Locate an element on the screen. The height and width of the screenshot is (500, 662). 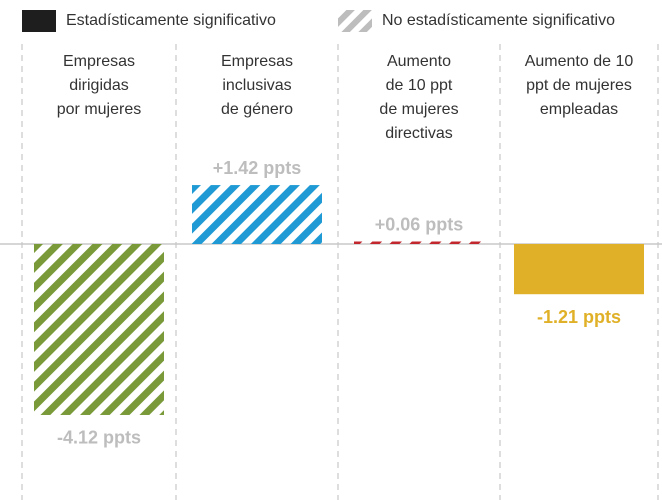
legend-label: Estadísticamente significativo is located at coordinates (171, 20).